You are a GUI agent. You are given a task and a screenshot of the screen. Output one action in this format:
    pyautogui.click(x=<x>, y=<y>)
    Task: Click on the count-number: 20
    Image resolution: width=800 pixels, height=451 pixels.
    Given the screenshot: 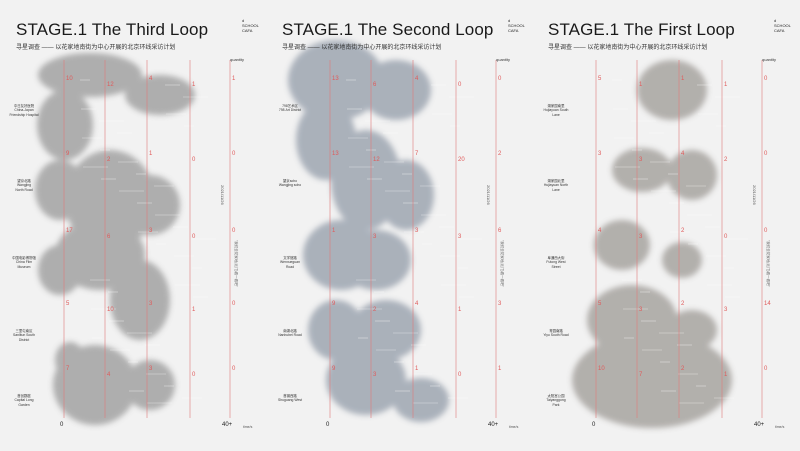 What is the action you would take?
    pyautogui.click(x=461, y=160)
    